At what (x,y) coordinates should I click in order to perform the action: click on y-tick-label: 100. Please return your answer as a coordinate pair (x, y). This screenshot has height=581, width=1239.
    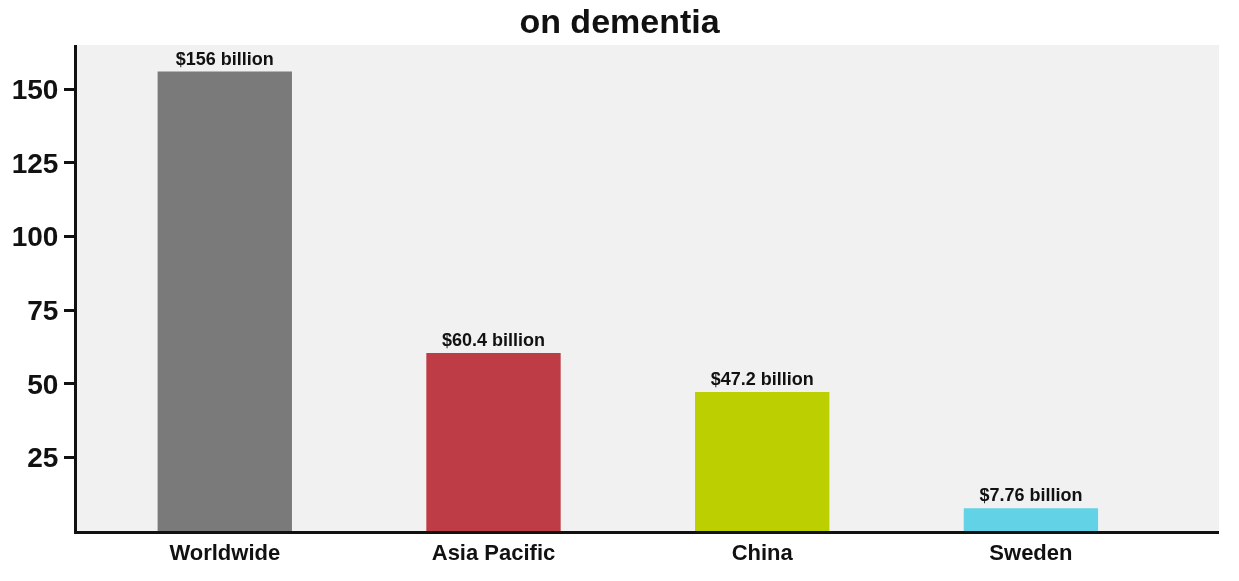
    Looking at the image, I should click on (35, 237).